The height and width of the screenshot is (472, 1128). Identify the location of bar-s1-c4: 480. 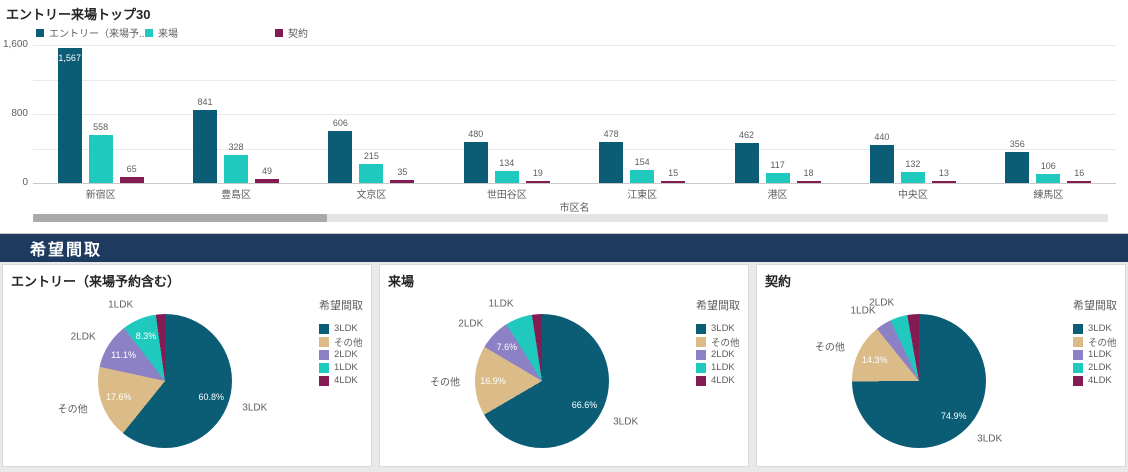
(475, 156).